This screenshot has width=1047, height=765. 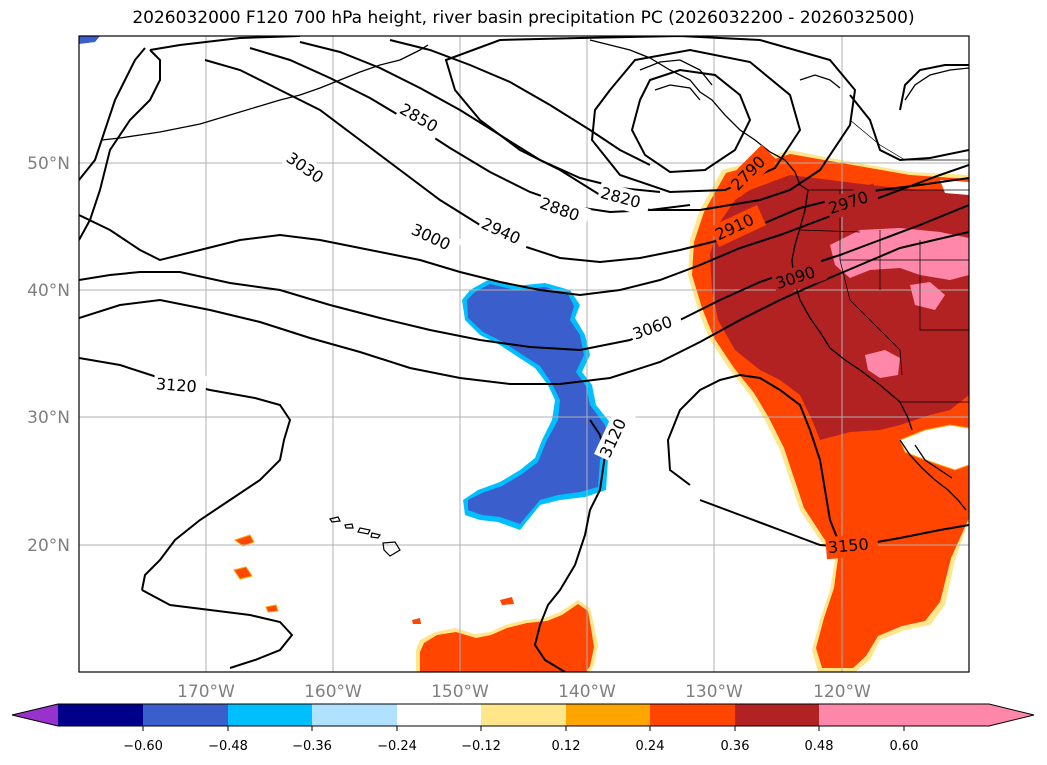 I want to click on colorbar-tick: 0.60, so click(x=904, y=746).